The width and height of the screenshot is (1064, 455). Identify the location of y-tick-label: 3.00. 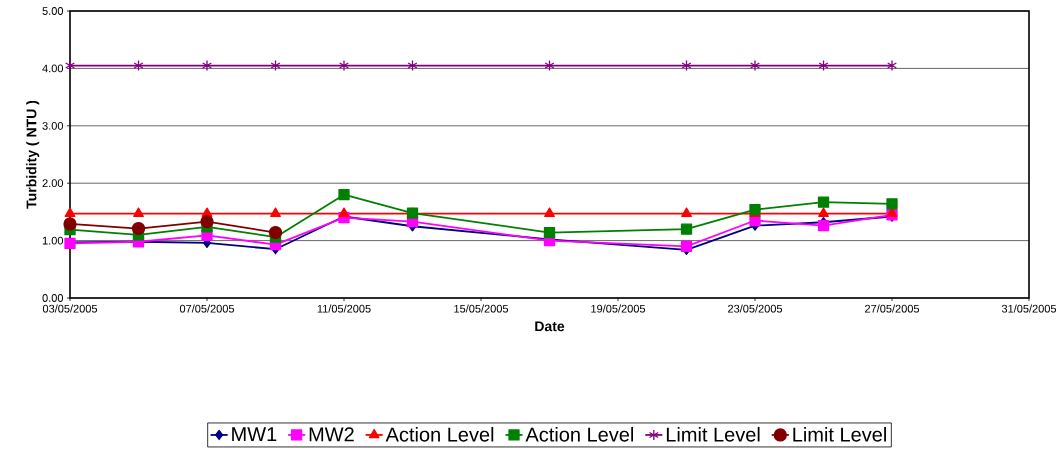
(53, 125).